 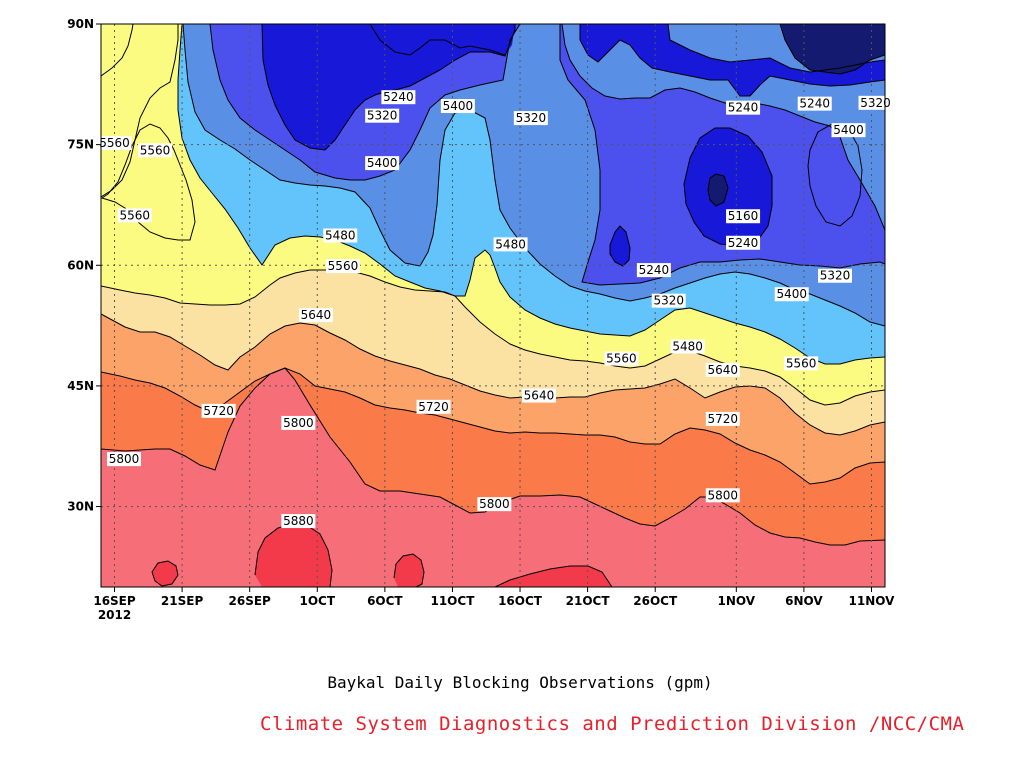 I want to click on x-tick-label: 21OCT, so click(x=588, y=601).